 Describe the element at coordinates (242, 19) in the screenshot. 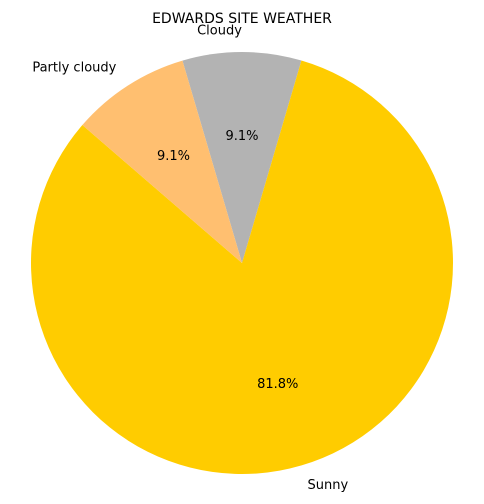

I see `chart-title: EDWARDS SITE WEATHER` at that location.